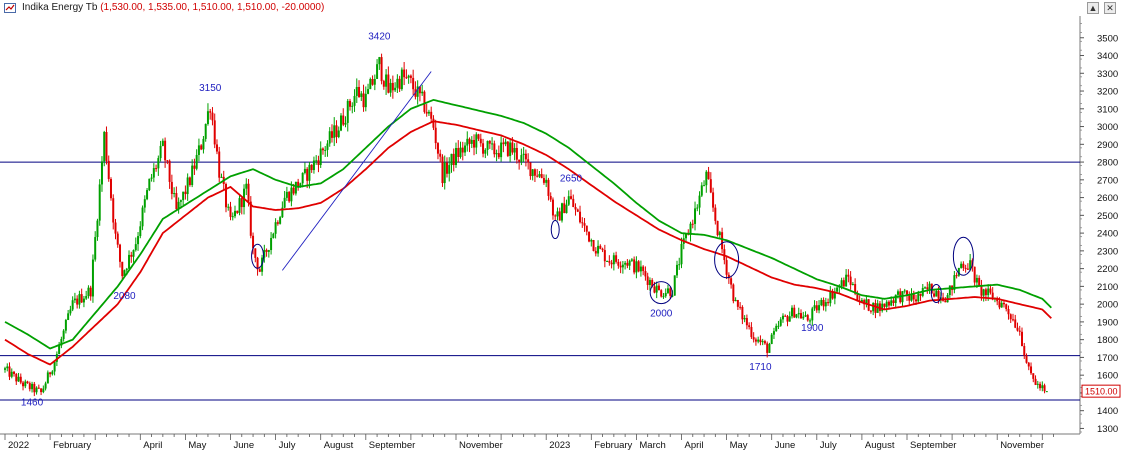 Image resolution: width=1122 pixels, height=453 pixels. I want to click on price-annotation: 1460, so click(32, 402).